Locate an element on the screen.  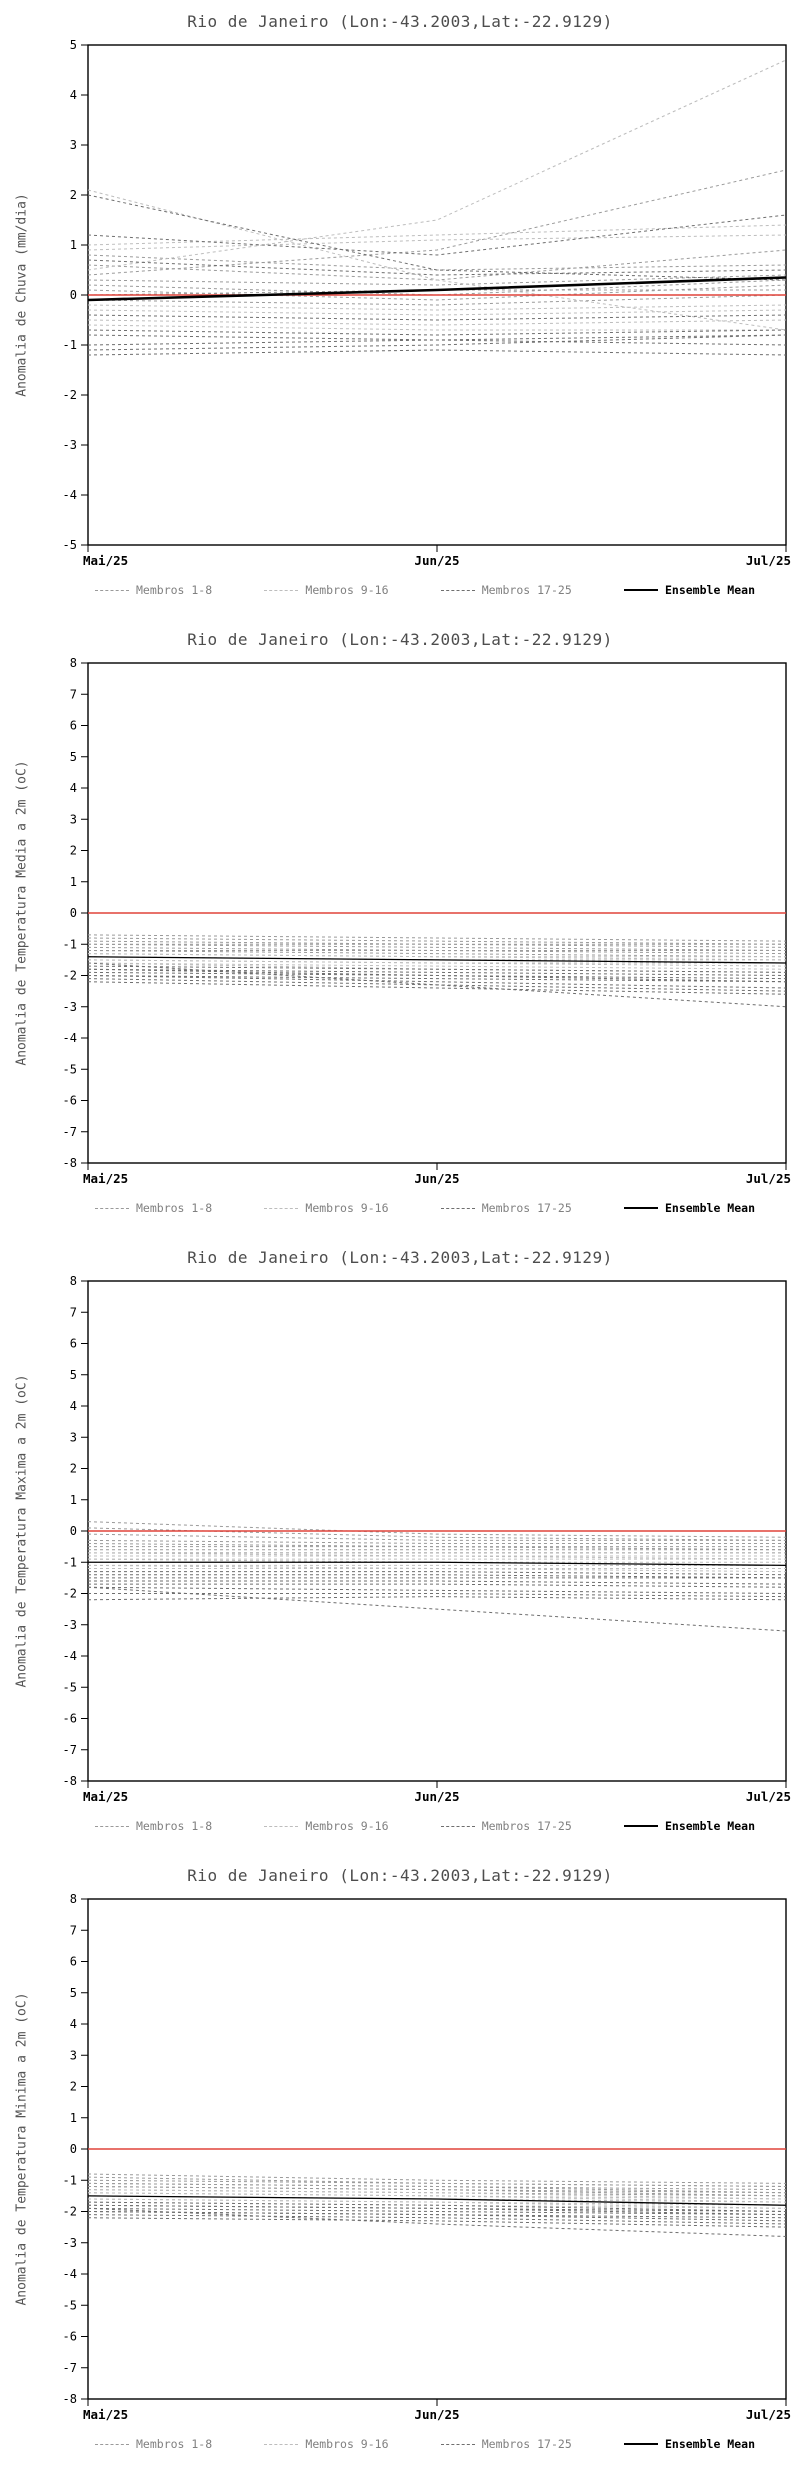
y-axis-label: Anomalia de Temperatura Maxima a 2m (oC) is located at coordinates (22, 1531).